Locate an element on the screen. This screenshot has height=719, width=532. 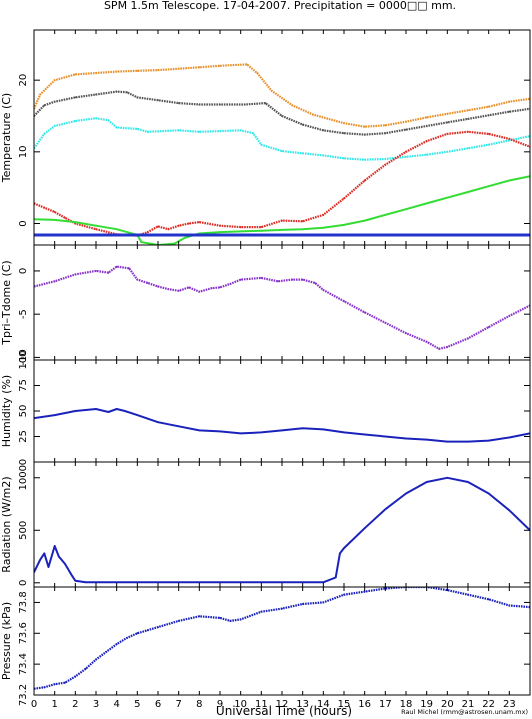
x-tick-label: 18 is located at coordinates (406, 704).